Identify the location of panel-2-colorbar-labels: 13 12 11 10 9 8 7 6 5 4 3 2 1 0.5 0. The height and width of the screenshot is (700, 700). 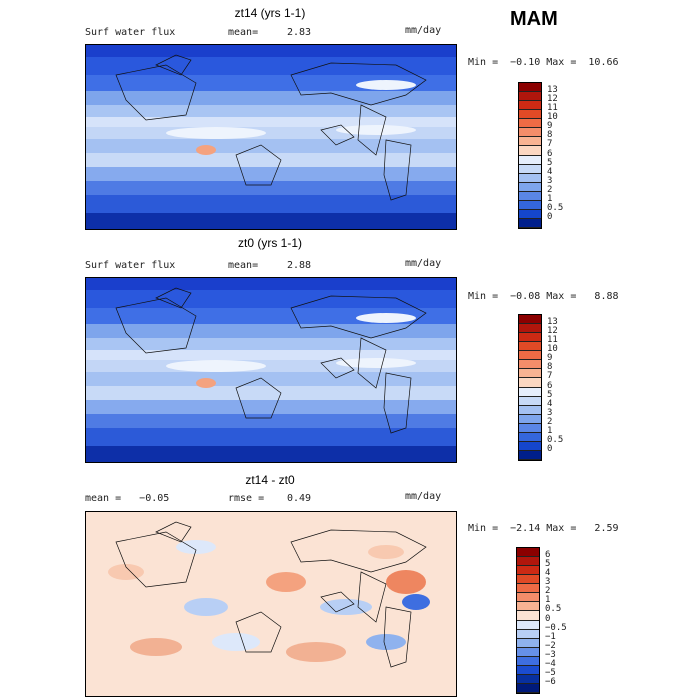
(567, 386).